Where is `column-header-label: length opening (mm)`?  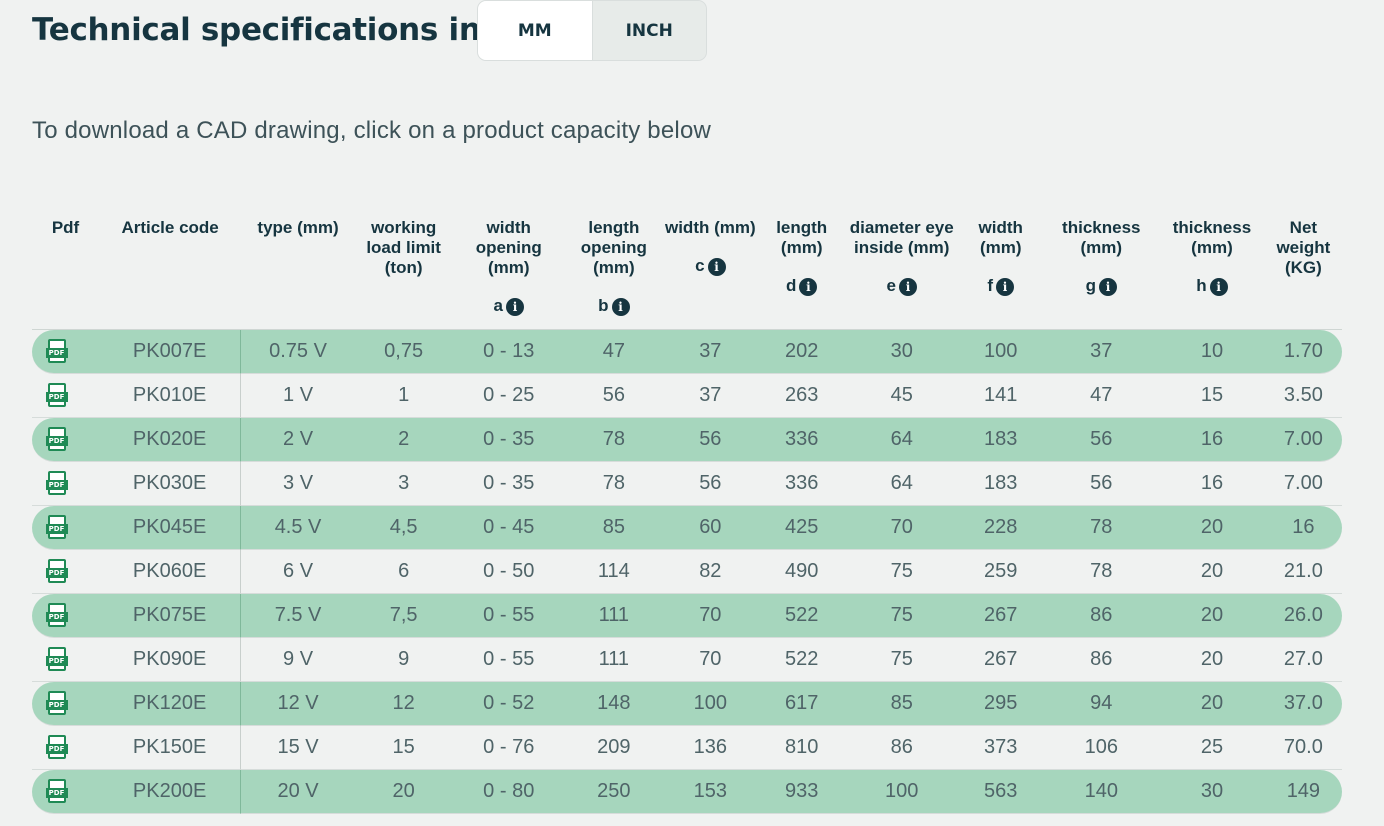 column-header-label: length opening (mm) is located at coordinates (613, 247).